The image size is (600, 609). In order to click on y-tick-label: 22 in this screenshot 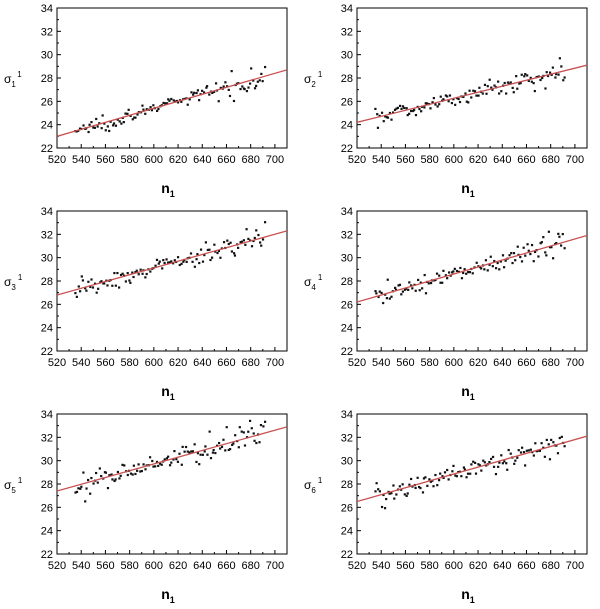, I will do `click(347, 149)`.